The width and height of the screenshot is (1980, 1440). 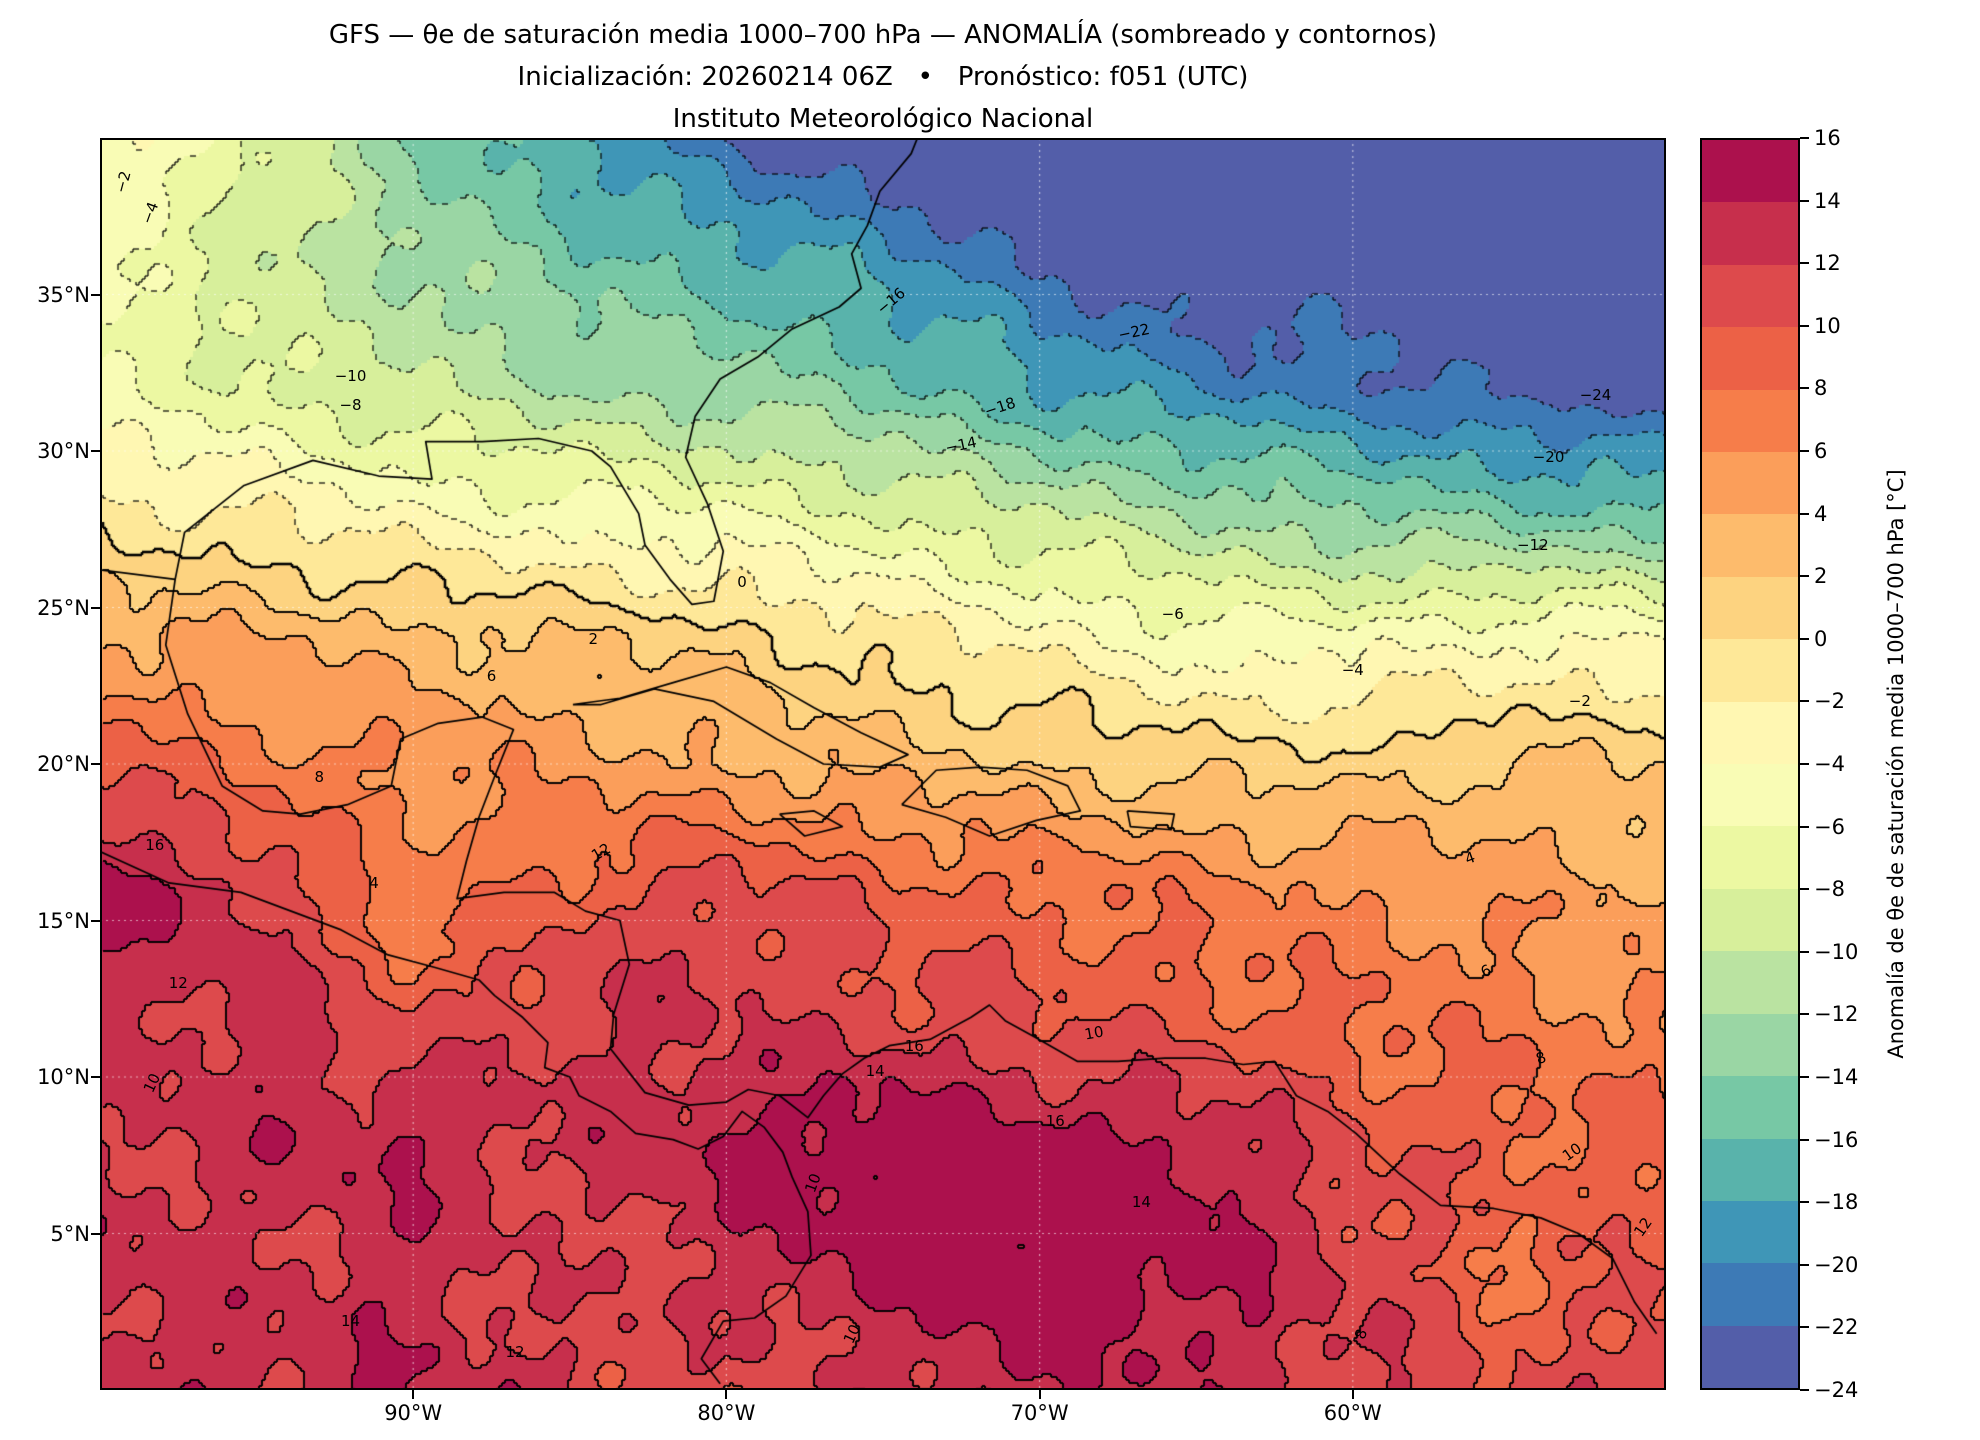 I want to click on y-axis-tick-label: 5°N, so click(x=70, y=1233).